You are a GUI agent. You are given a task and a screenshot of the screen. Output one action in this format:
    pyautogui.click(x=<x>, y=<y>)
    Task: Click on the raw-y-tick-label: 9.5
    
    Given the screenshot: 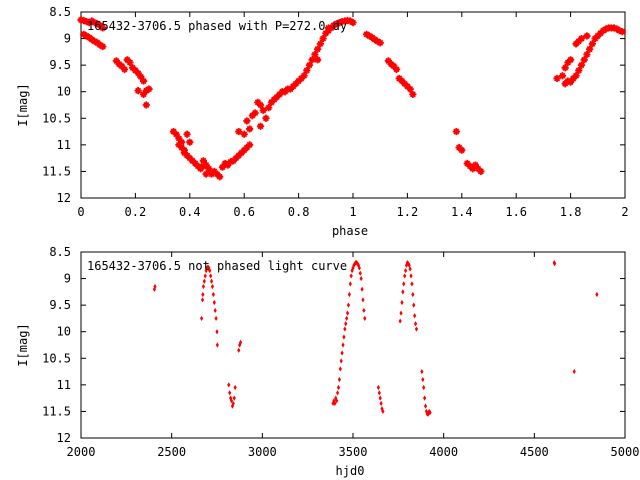 What is the action you would take?
    pyautogui.click(x=60, y=305)
    